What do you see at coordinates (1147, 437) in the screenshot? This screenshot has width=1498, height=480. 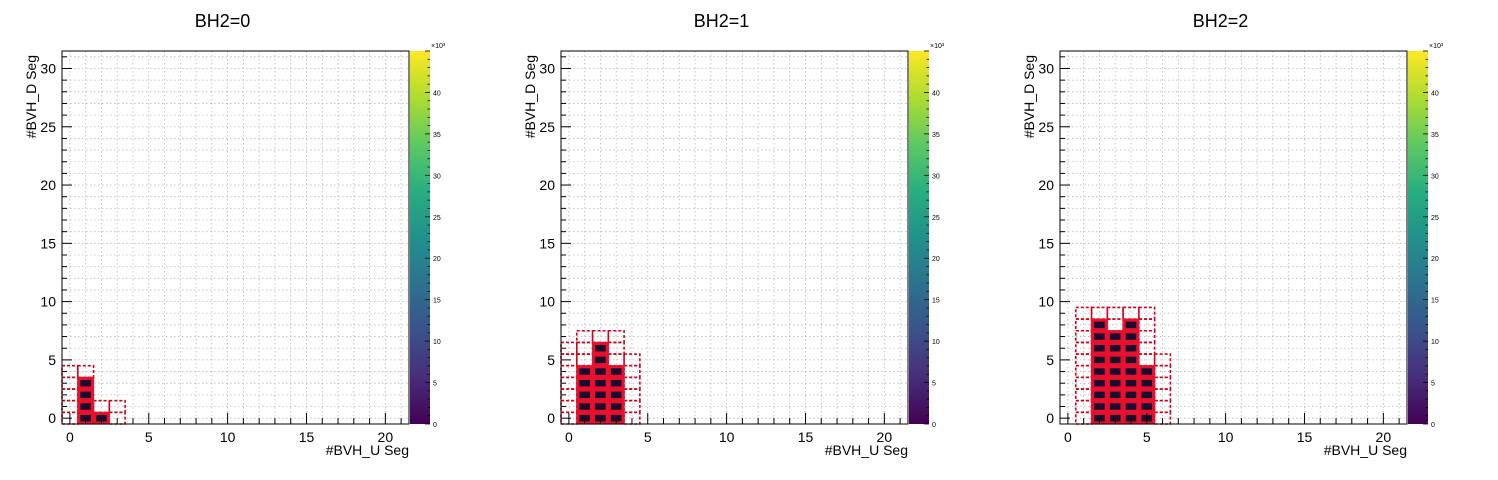 I see `x-tick-label: 5` at bounding box center [1147, 437].